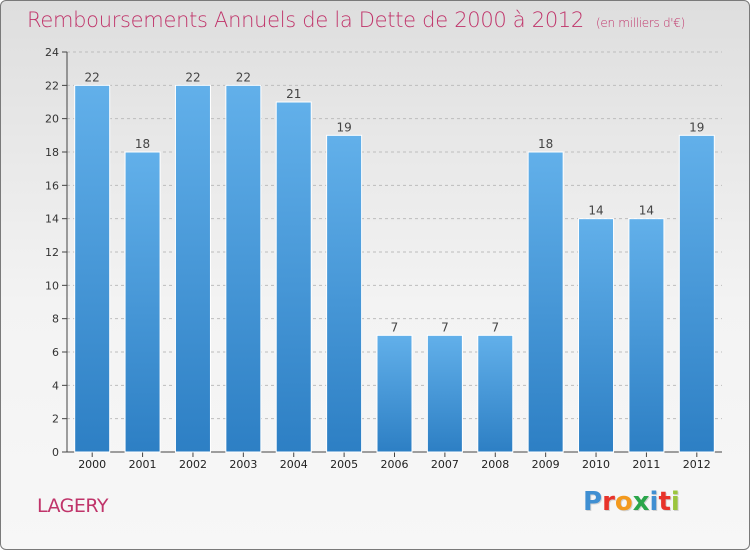 Image resolution: width=750 pixels, height=550 pixels. Describe the element at coordinates (641, 502) in the screenshot. I see `logo-letter: x` at that location.